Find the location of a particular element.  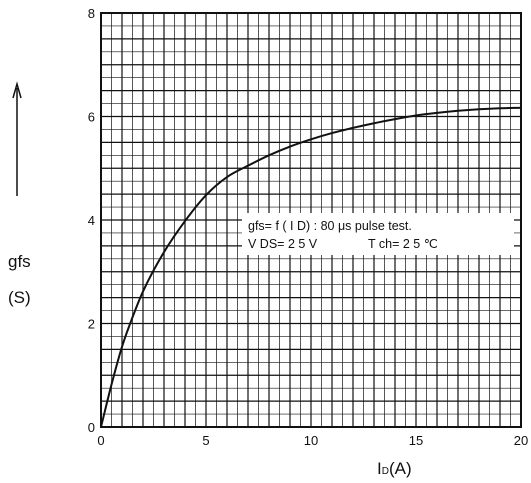

y-tick-labels: 0 2 4 6 8 is located at coordinates (91, 220).